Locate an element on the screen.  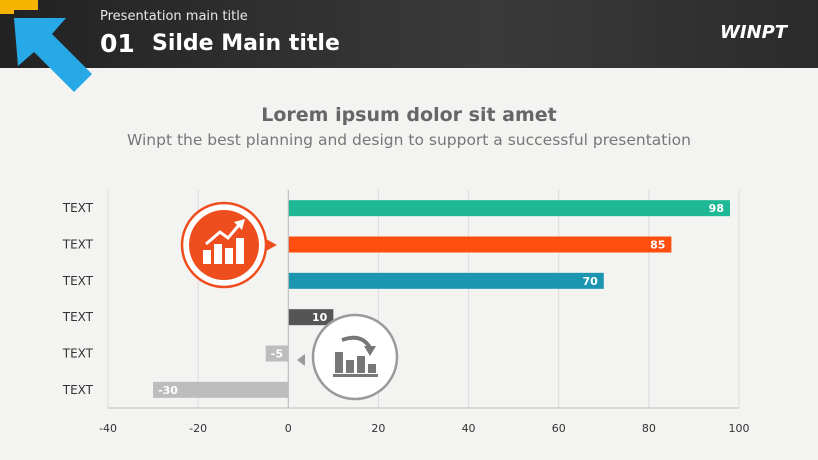
bar-value-label: -5 is located at coordinates (277, 354).